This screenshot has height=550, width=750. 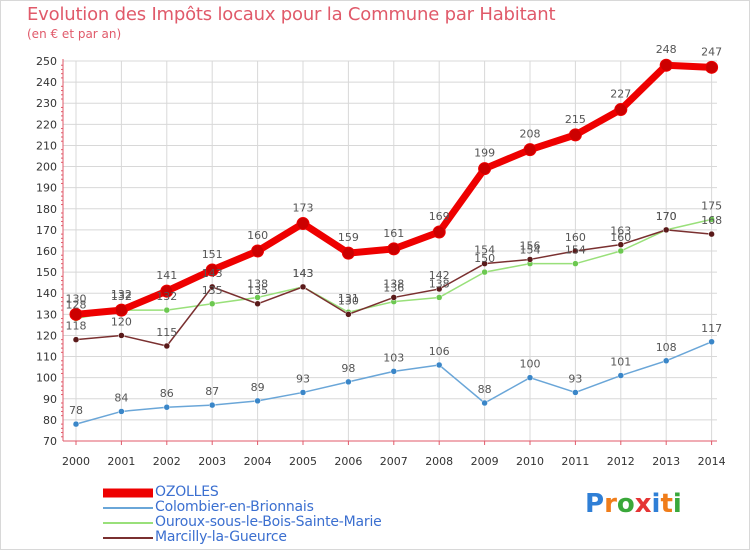 What do you see at coordinates (46, 357) in the screenshot?
I see `y-tick-label: 110` at bounding box center [46, 357].